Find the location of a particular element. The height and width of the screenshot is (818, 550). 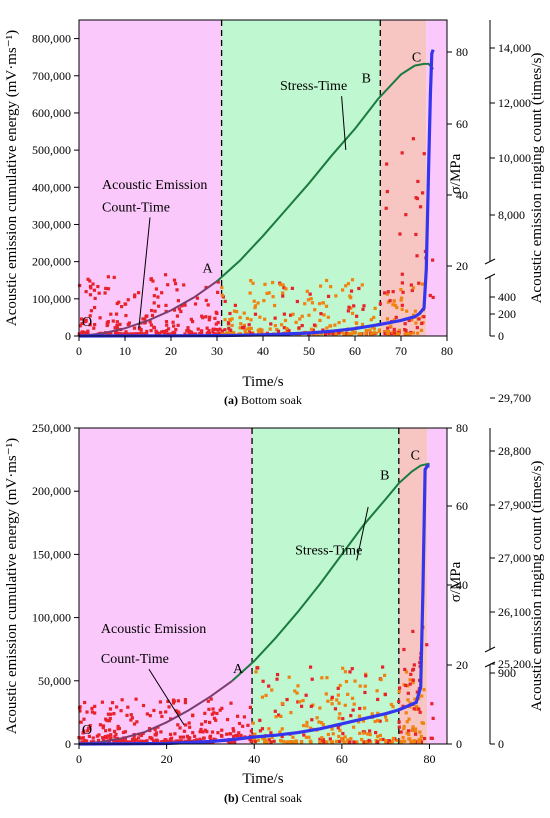

stress-axis-label: σ/MPa is located at coordinates (456, 581).